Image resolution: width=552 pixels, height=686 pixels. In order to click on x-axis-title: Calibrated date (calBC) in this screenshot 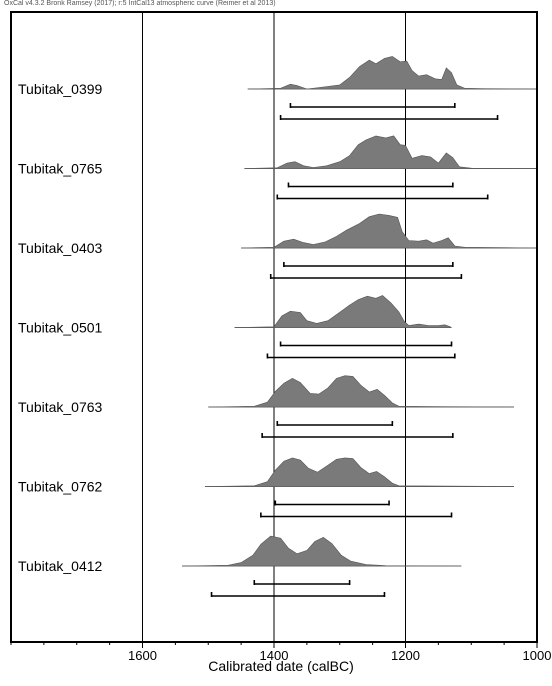, I will do `click(281, 666)`.